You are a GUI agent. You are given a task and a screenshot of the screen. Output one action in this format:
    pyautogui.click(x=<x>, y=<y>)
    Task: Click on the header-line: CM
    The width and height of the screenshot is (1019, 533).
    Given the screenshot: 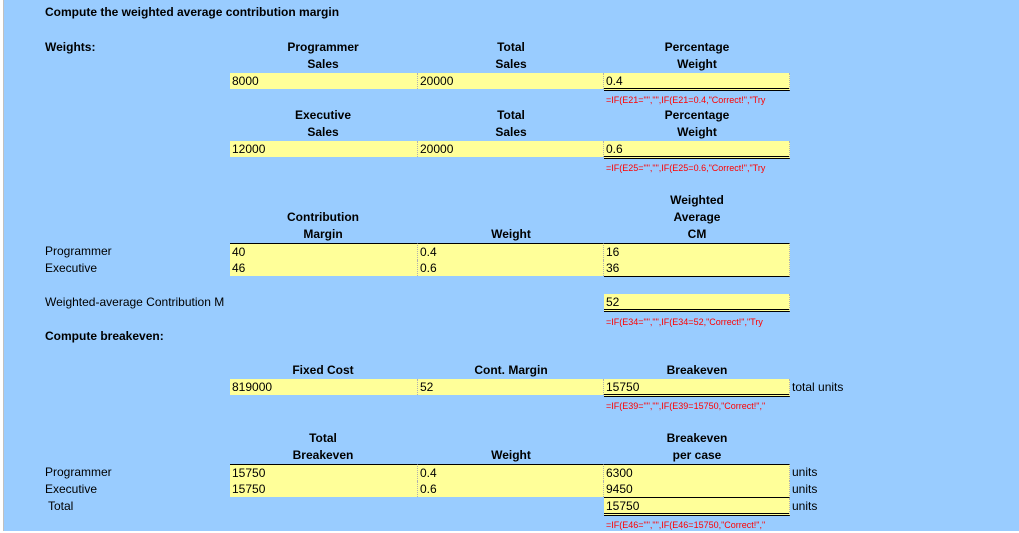 What is the action you would take?
    pyautogui.click(x=697, y=234)
    